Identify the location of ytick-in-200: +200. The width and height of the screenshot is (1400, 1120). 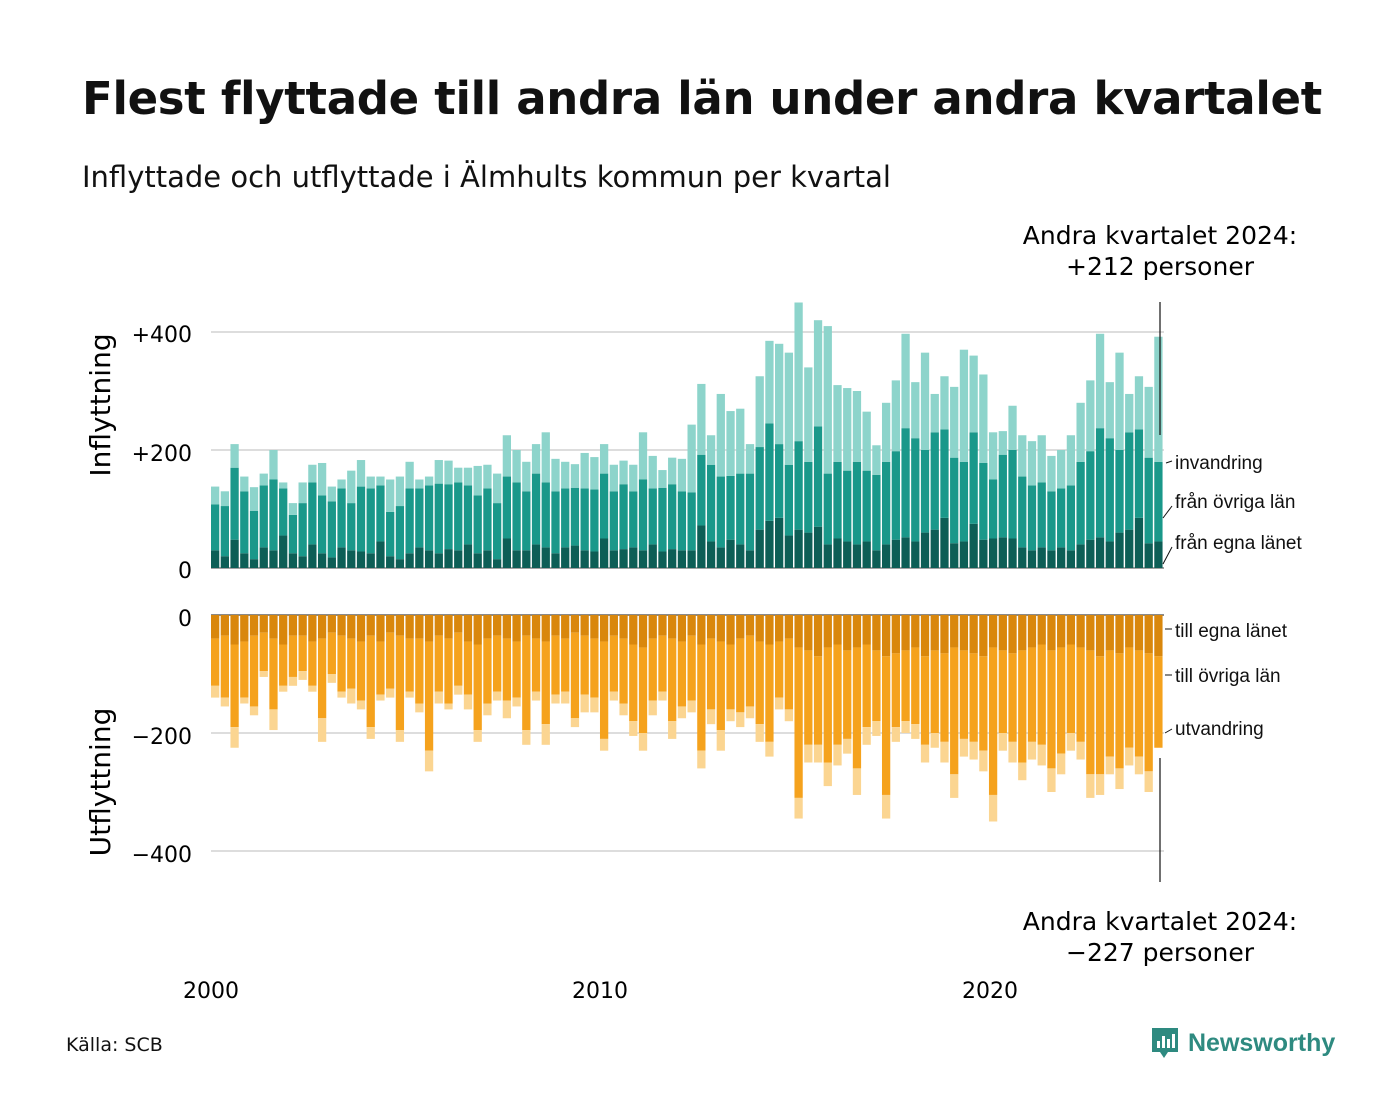
(162, 454).